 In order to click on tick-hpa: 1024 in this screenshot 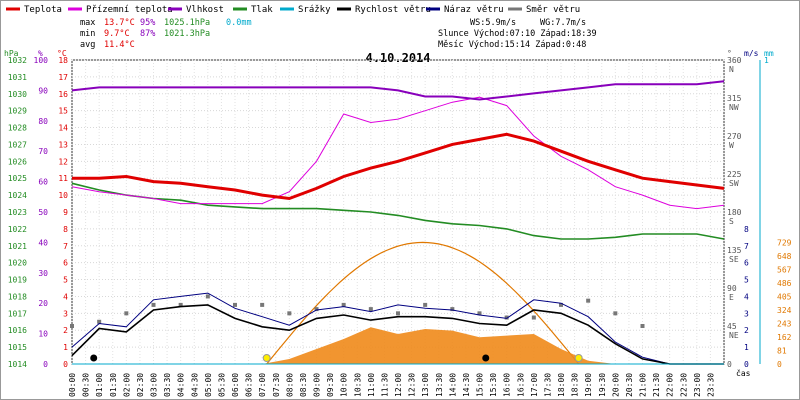, I will do `click(17, 195)`.